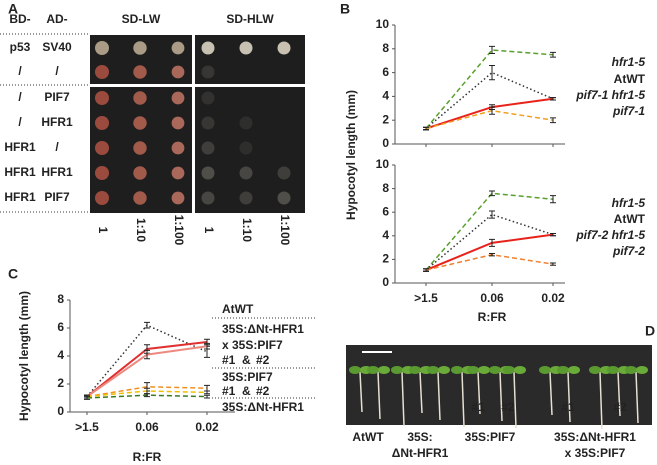  Describe the element at coordinates (13, 274) in the screenshot. I see `panel-label: C` at that location.